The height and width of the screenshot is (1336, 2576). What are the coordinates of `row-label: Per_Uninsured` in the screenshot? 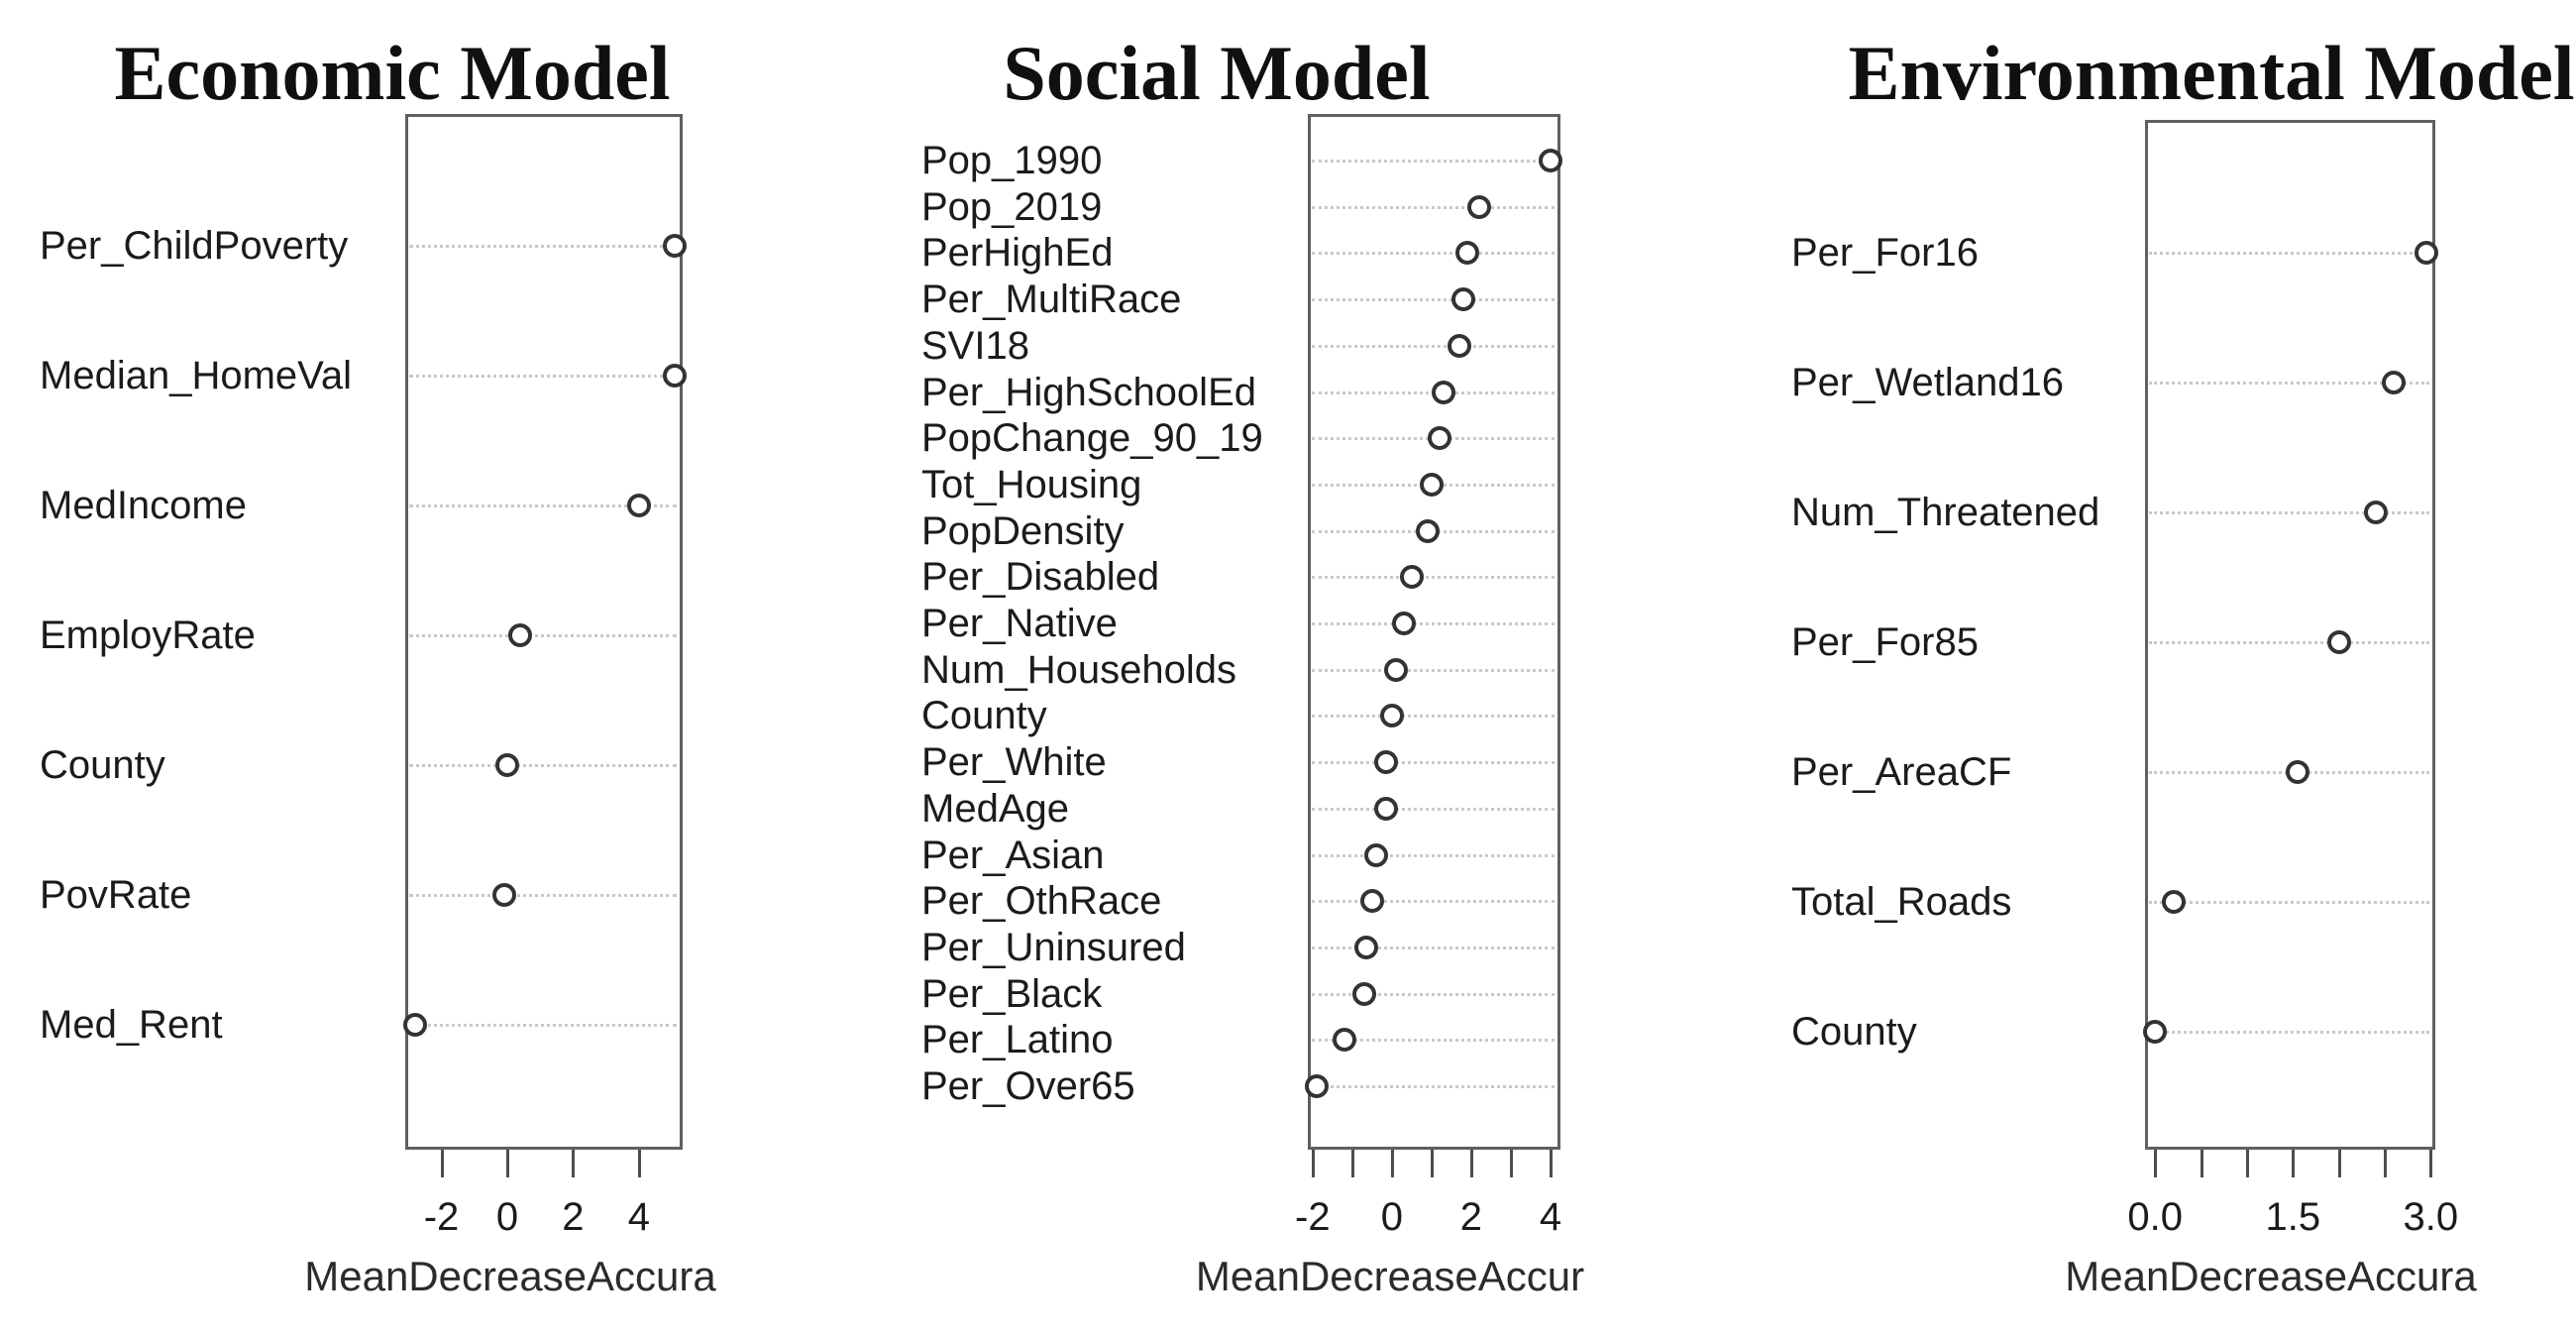 It's located at (1053, 947).